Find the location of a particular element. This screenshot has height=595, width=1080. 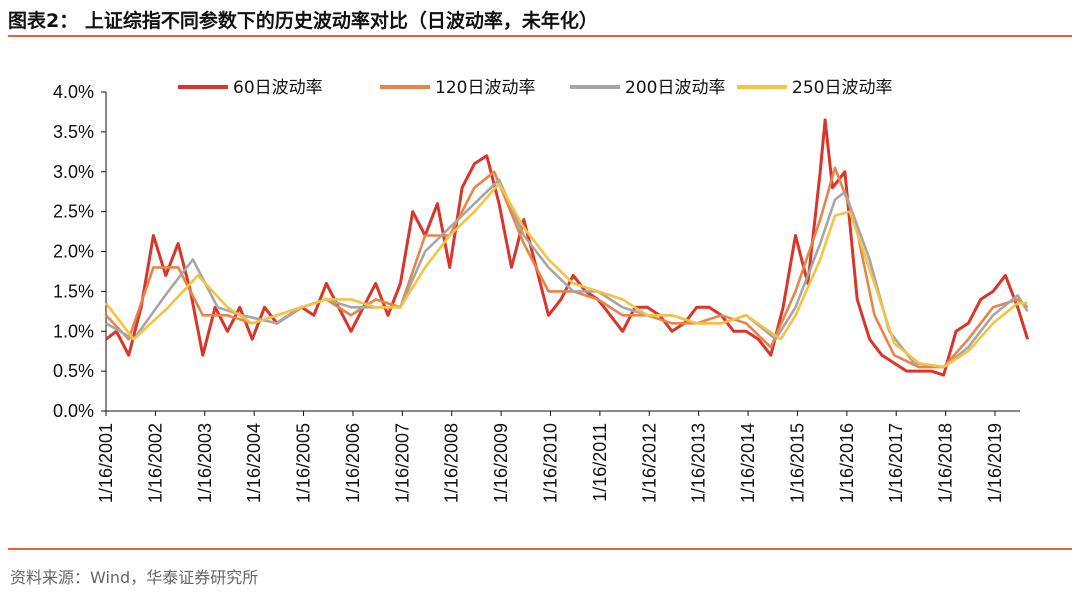

y-tick-label: 2.5% is located at coordinates (73, 212).